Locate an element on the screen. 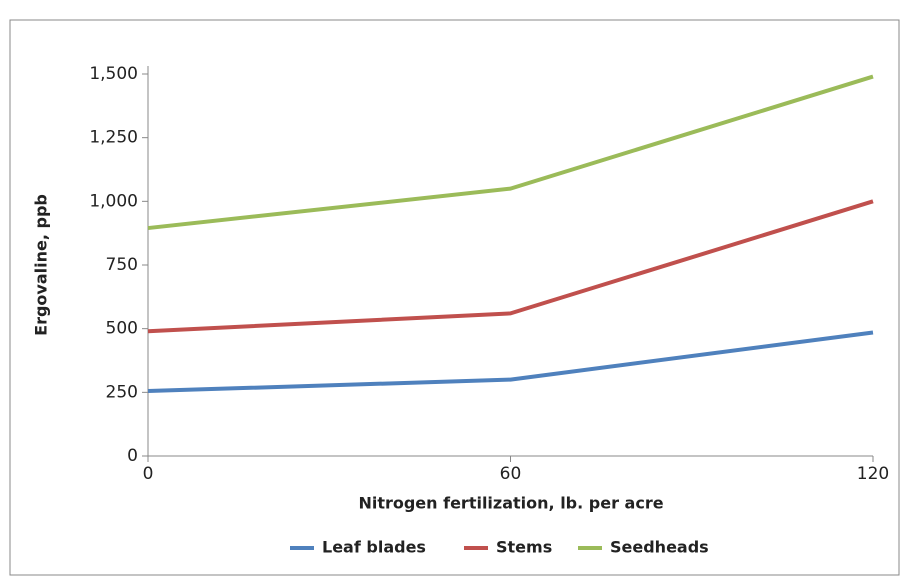  x-tick-label: 60 is located at coordinates (511, 474).